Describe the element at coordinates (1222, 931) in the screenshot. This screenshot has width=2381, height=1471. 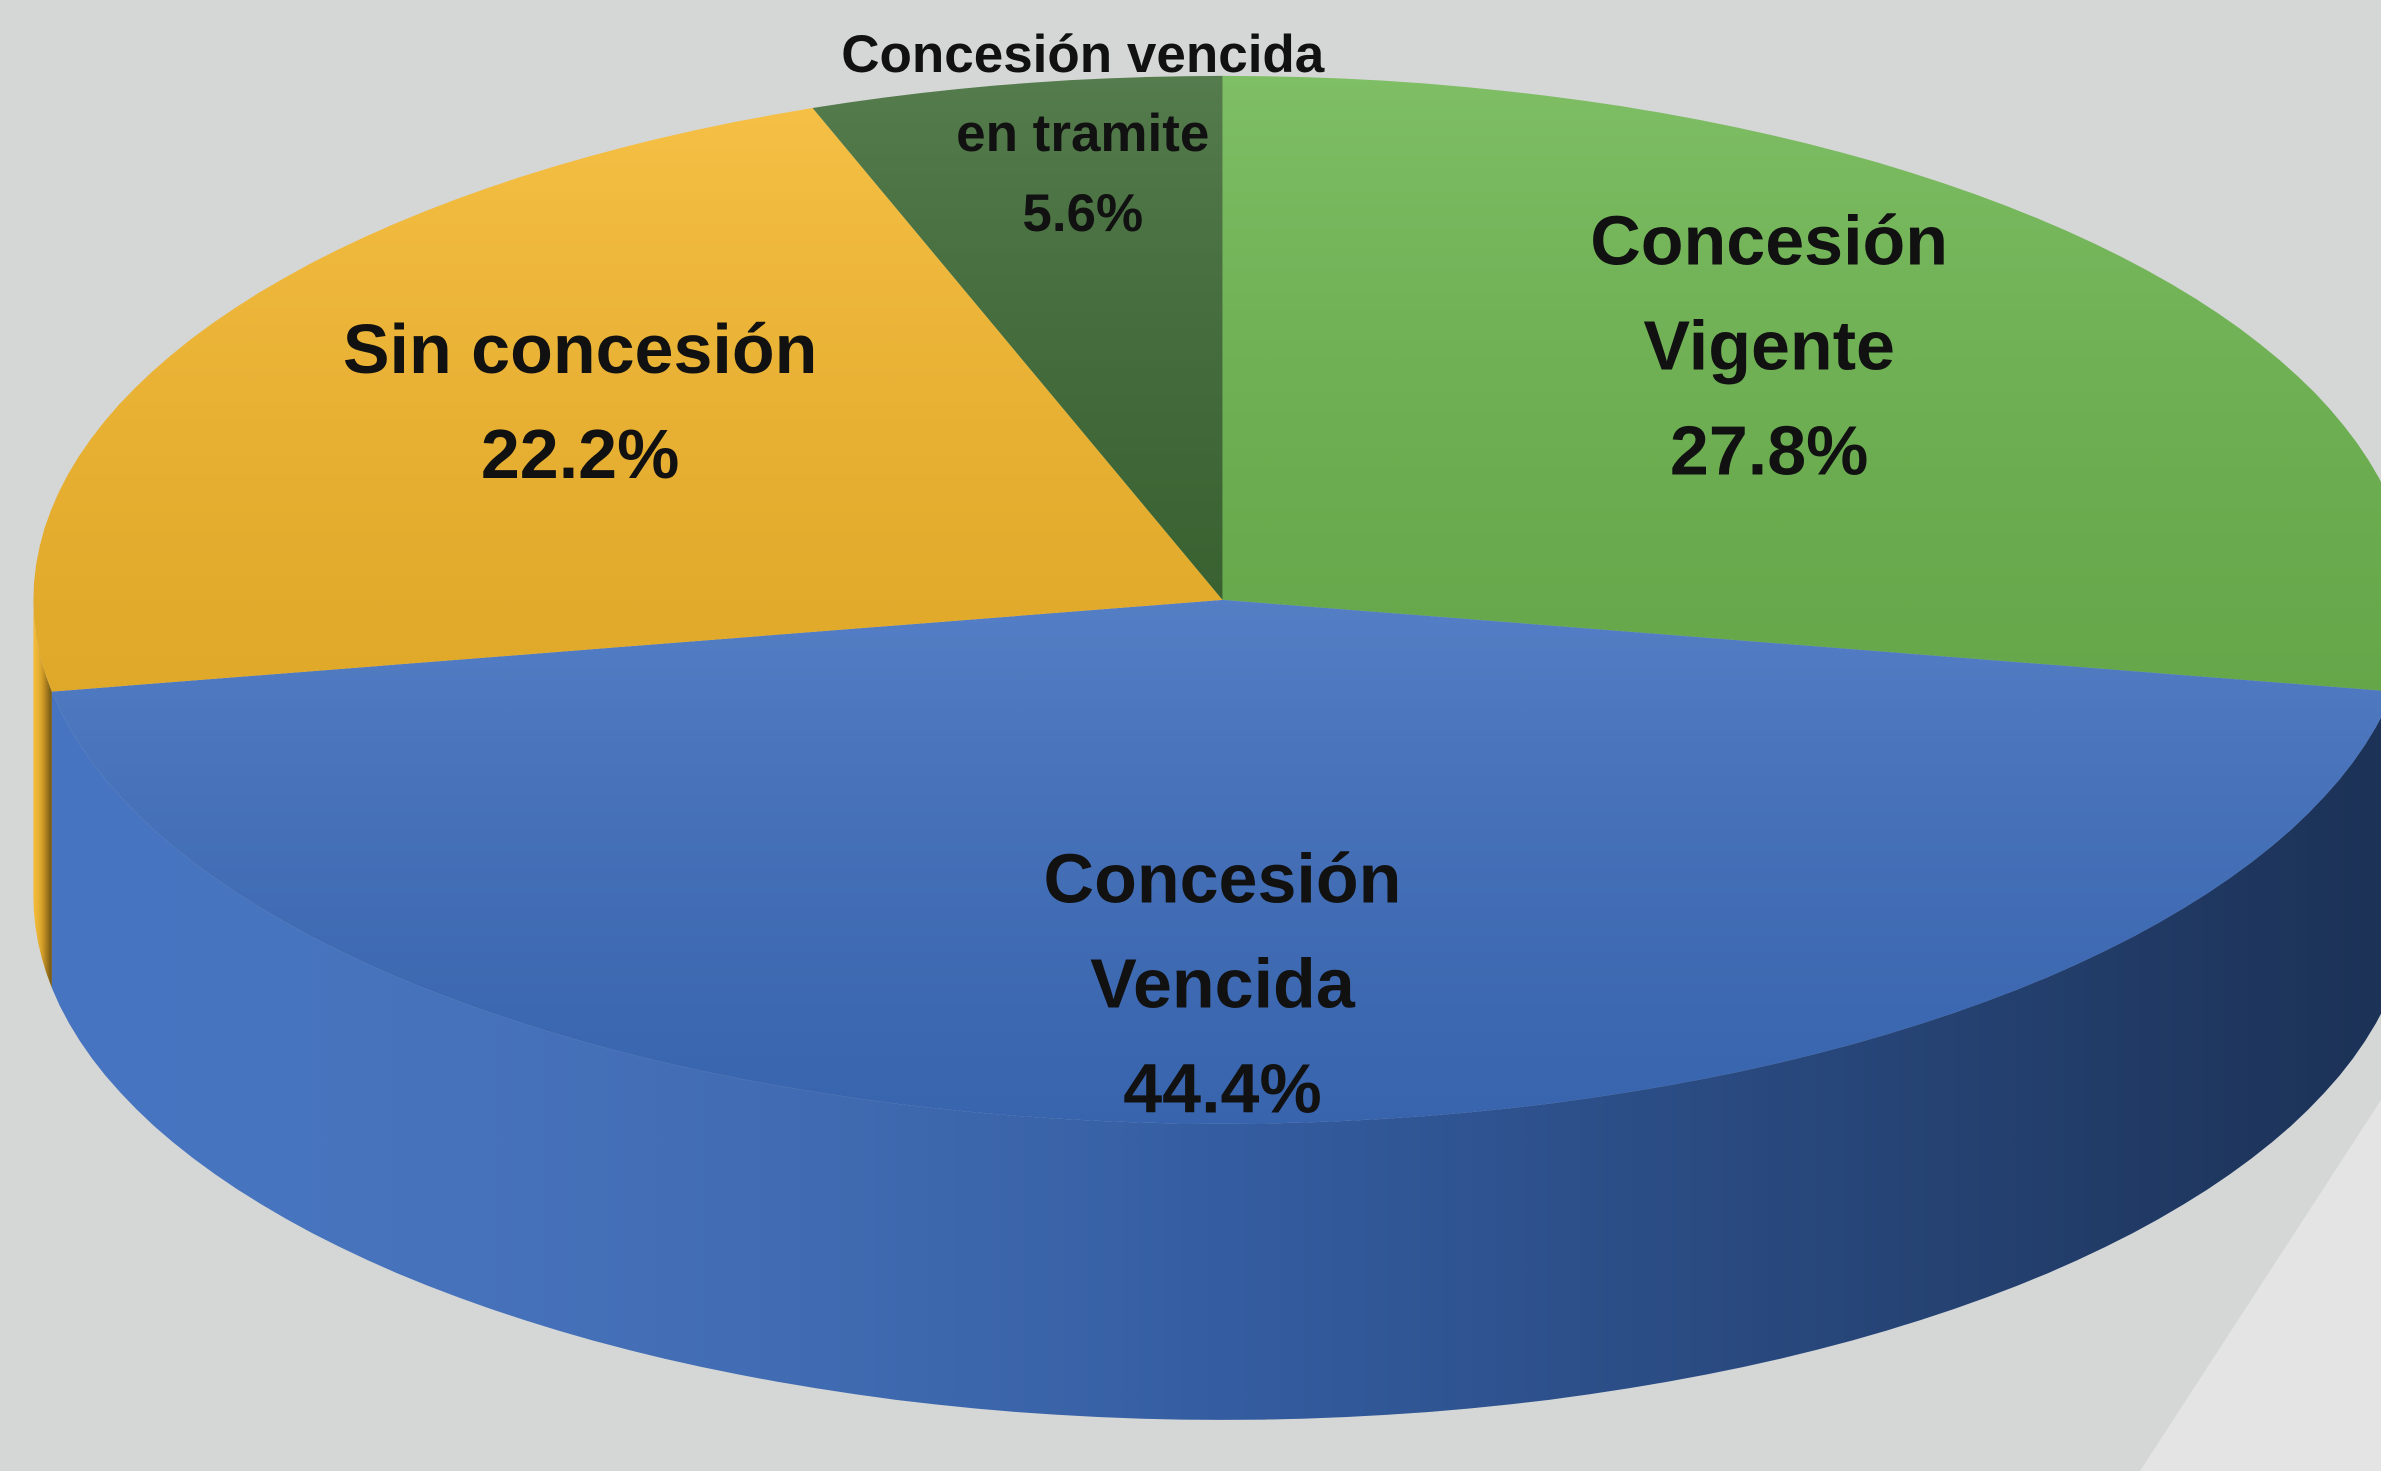
I see `category-label: Concesión Vencida` at that location.